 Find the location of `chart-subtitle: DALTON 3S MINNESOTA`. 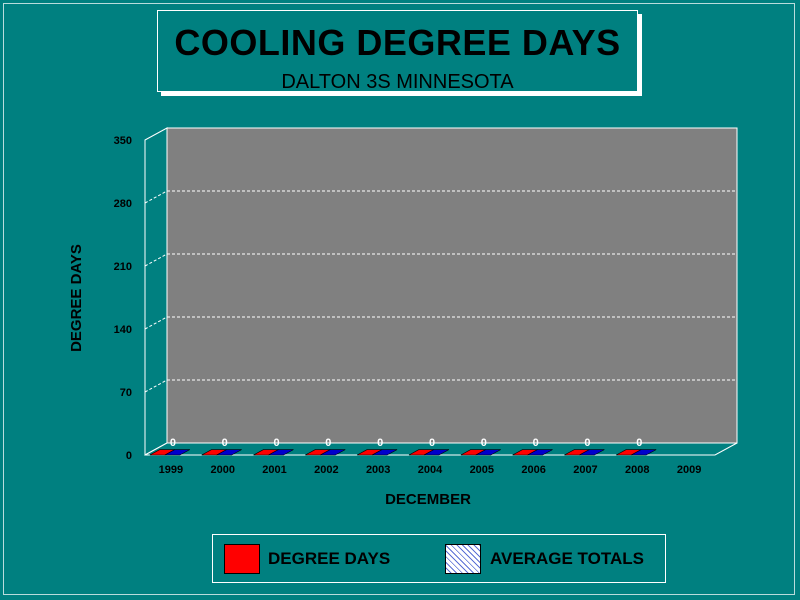

chart-subtitle: DALTON 3S MINNESOTA is located at coordinates (397, 82).